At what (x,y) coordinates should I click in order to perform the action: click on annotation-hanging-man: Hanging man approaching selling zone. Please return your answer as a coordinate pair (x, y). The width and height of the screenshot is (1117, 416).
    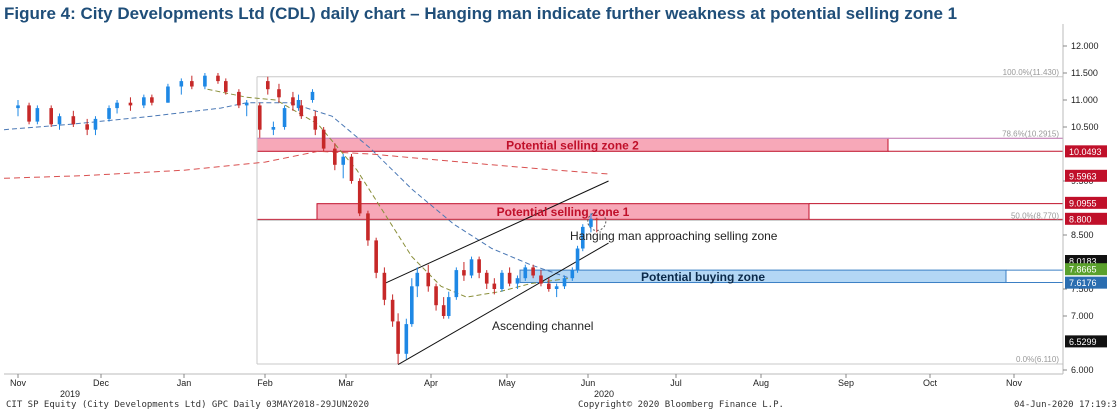
    Looking at the image, I should click on (674, 236).